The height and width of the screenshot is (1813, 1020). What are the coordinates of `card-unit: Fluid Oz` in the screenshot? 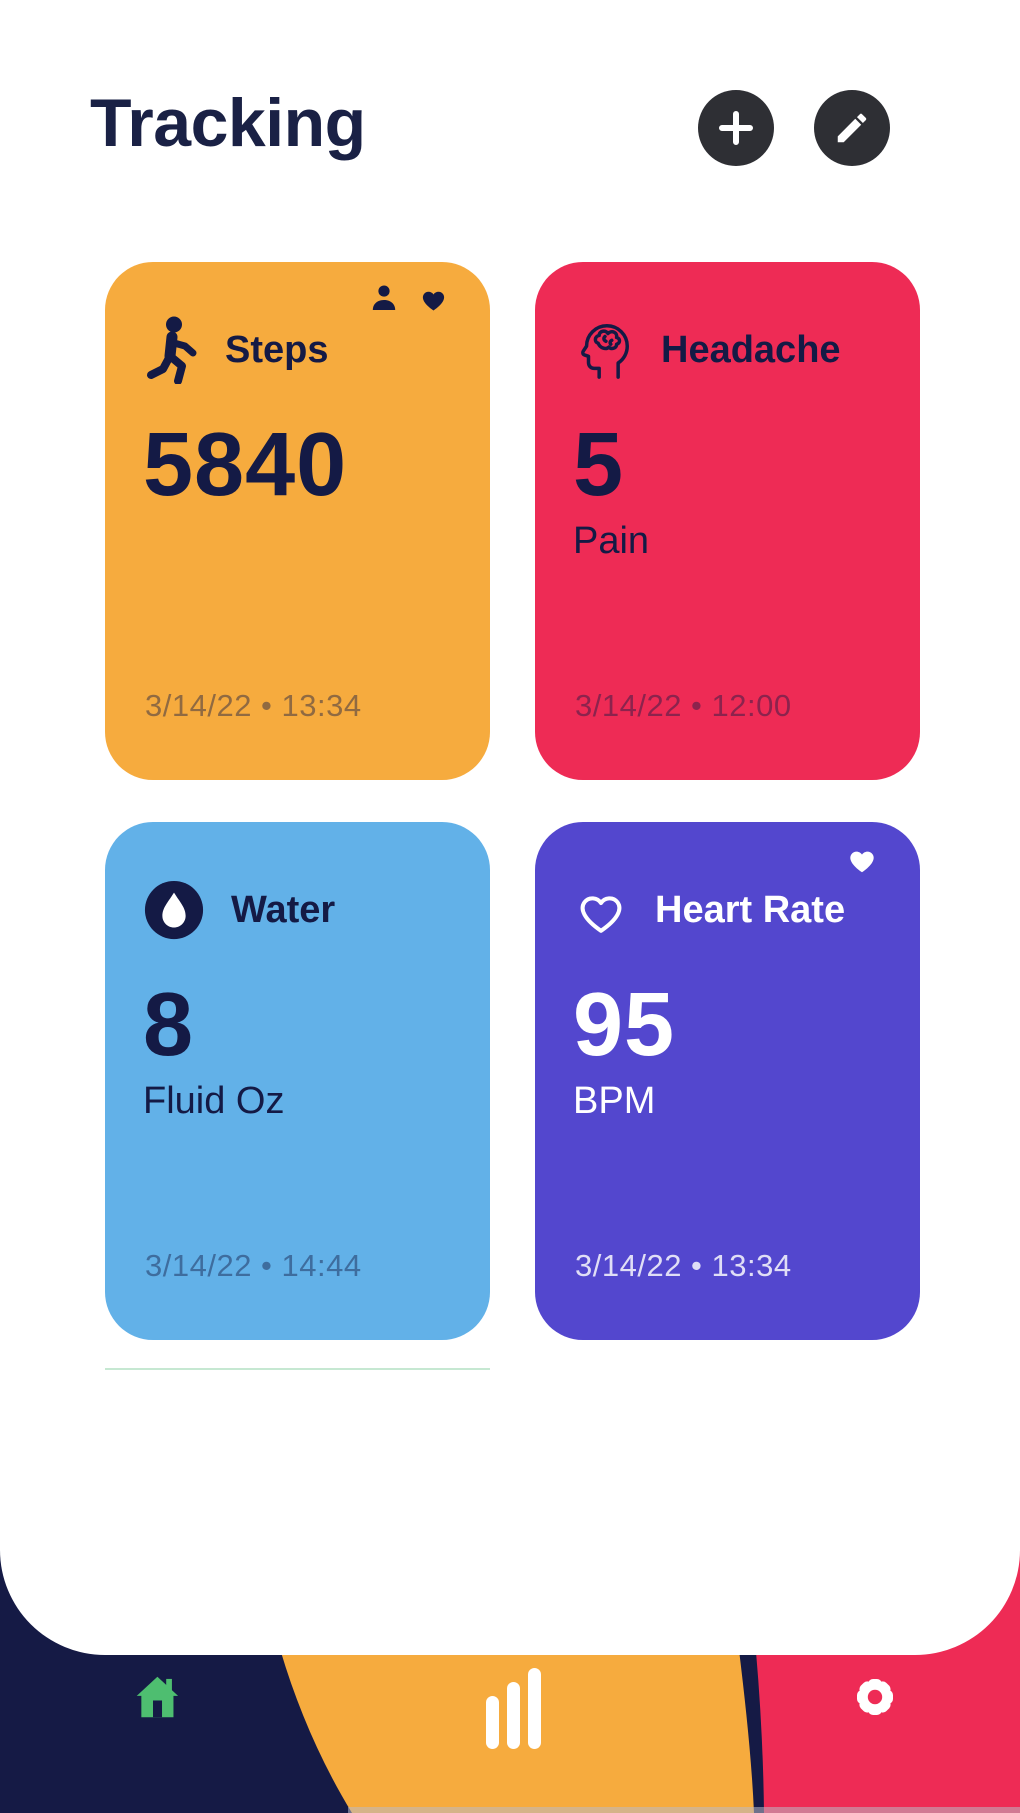 It's located at (214, 1101).